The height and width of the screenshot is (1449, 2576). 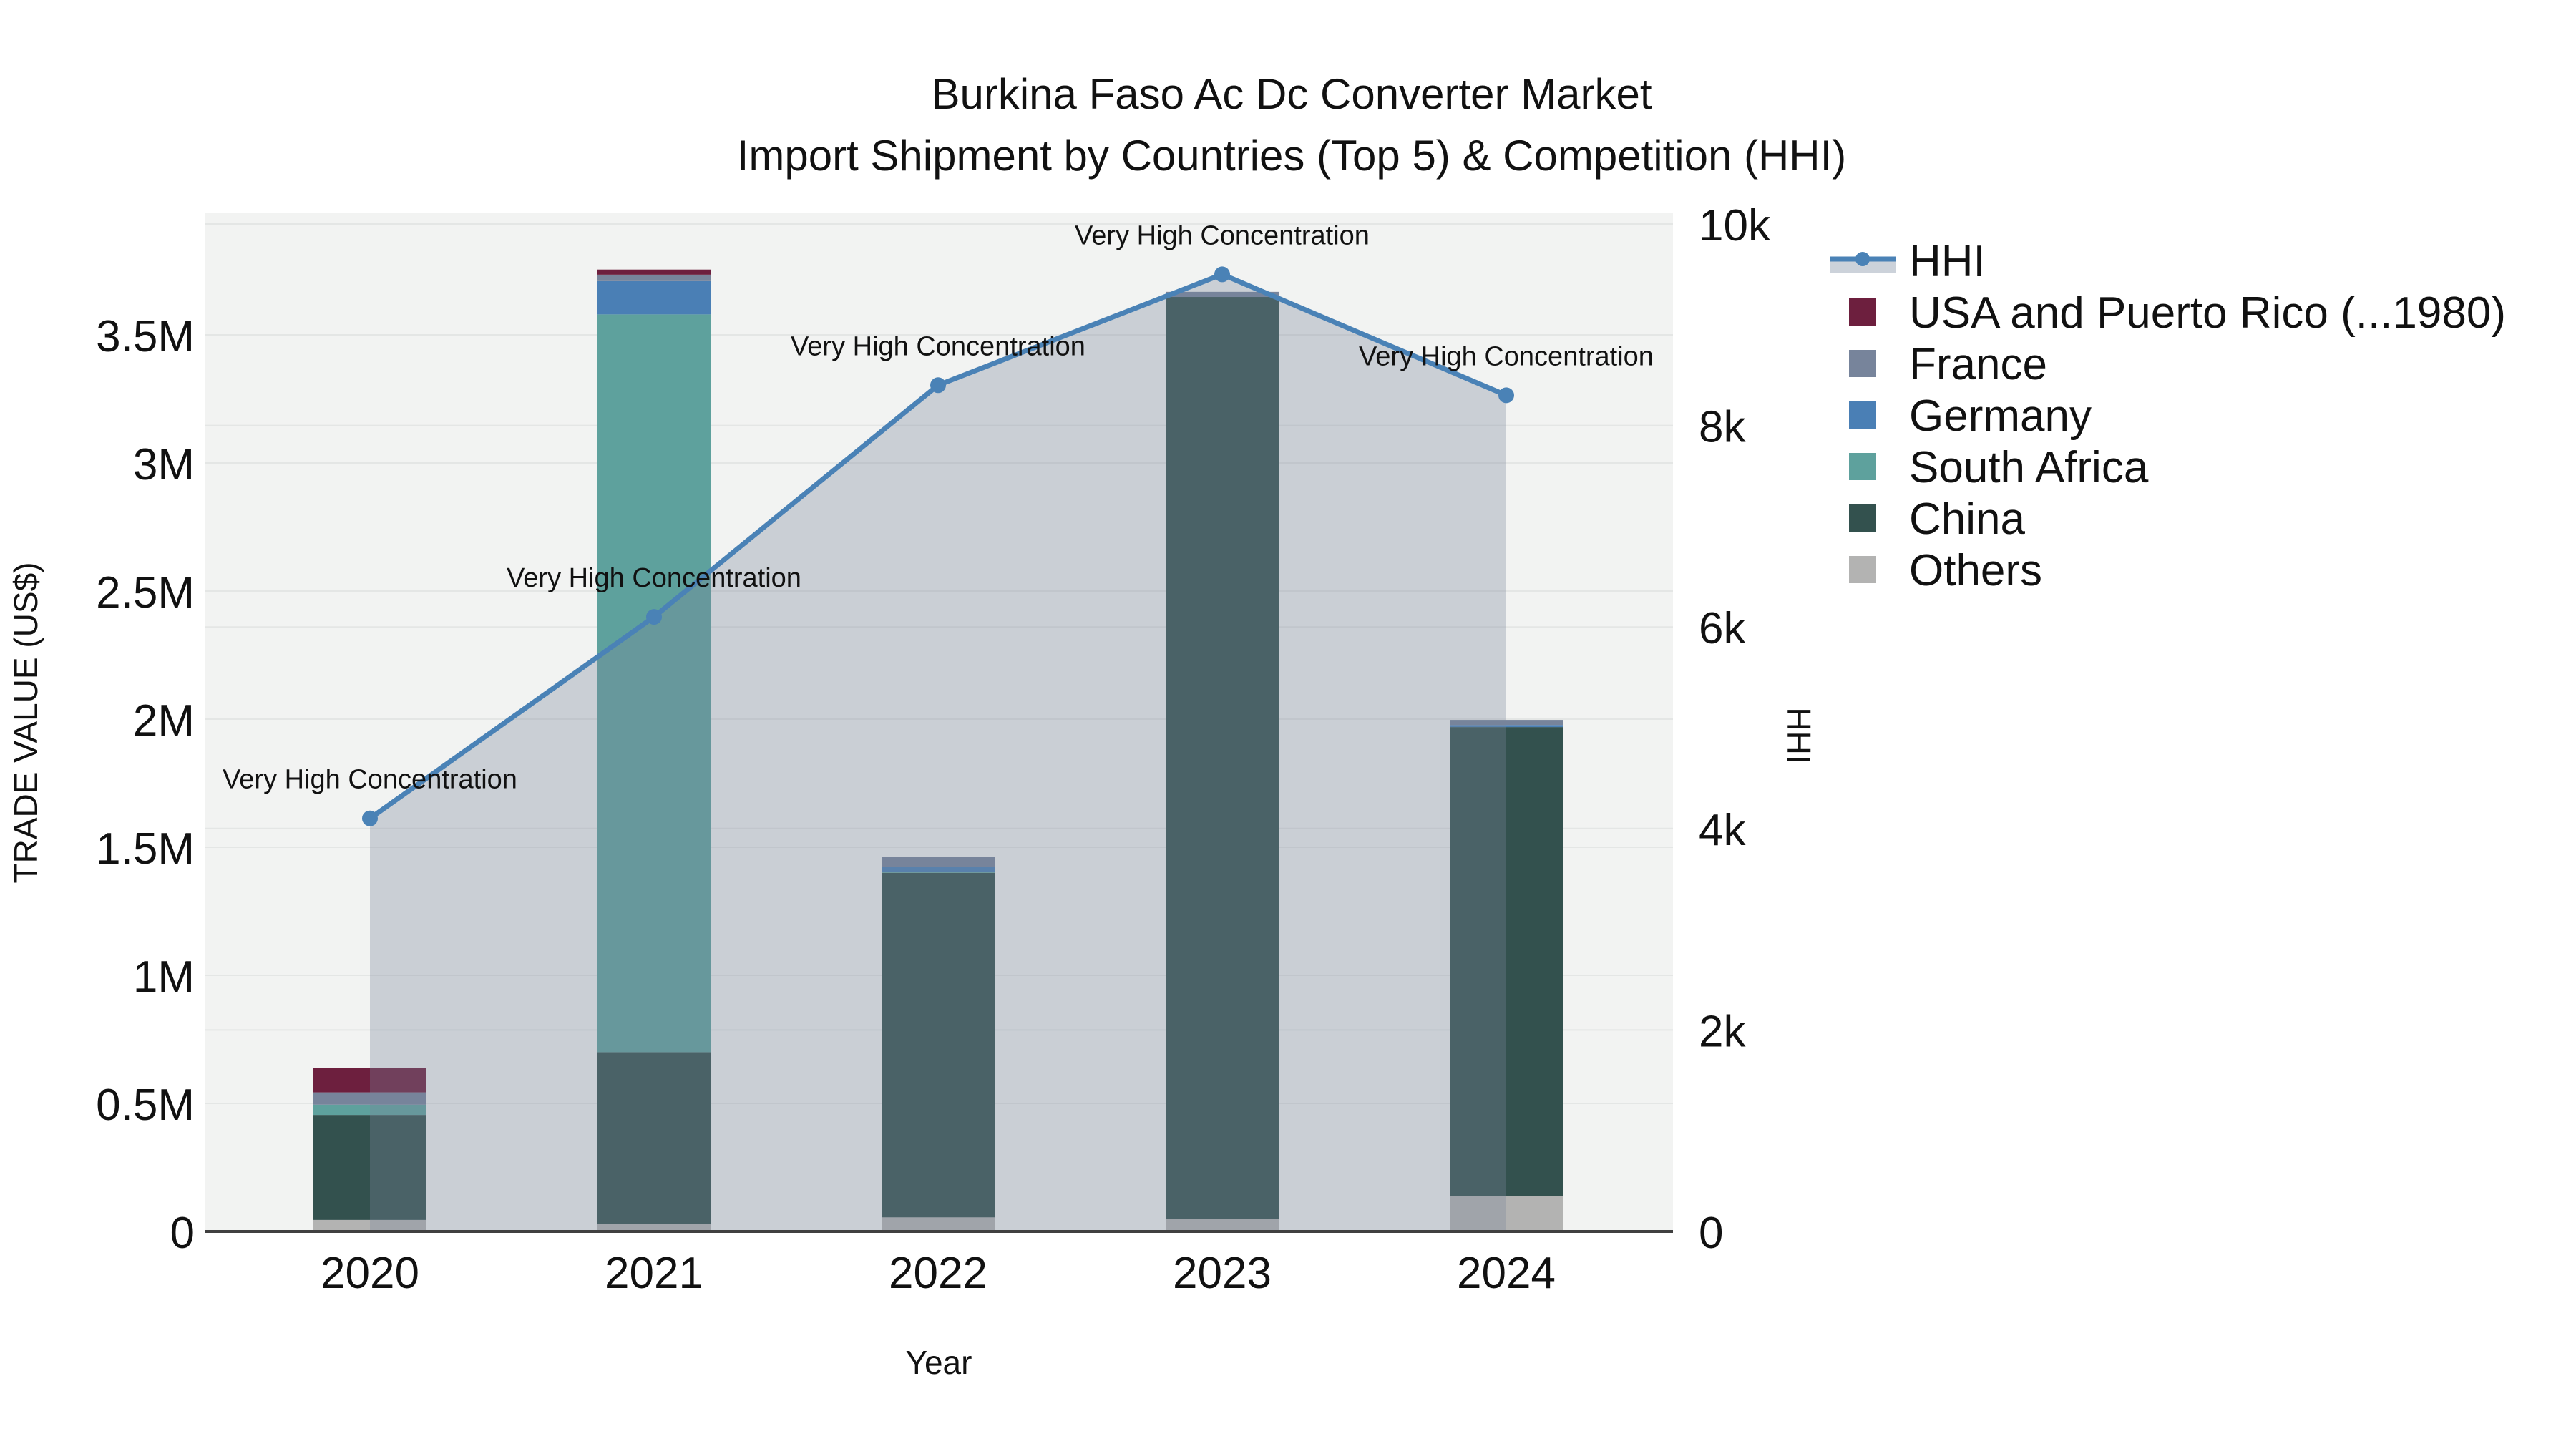 I want to click on x-tick-label-2022: 2022, so click(x=938, y=1273).